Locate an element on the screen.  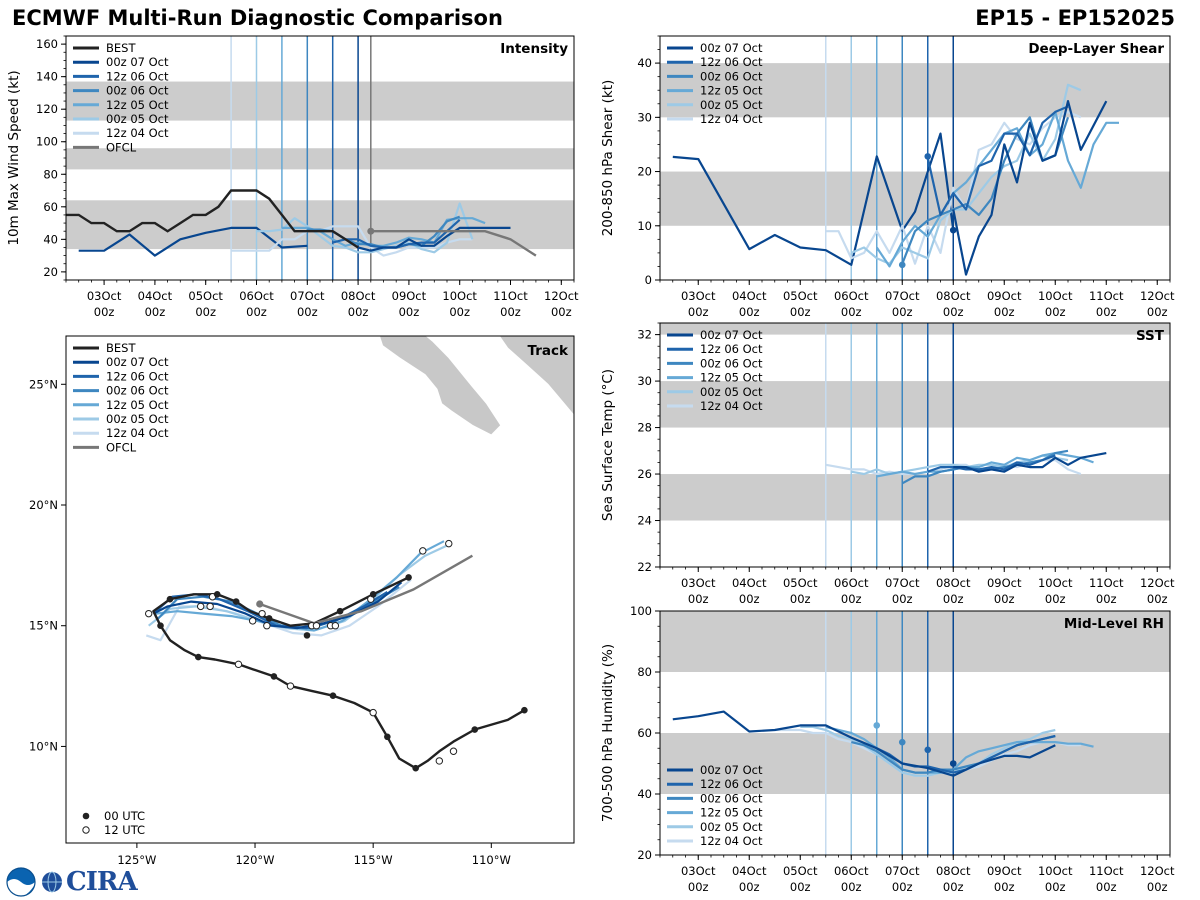
shear-ytick-label-0: 0 is located at coordinates (648, 280).